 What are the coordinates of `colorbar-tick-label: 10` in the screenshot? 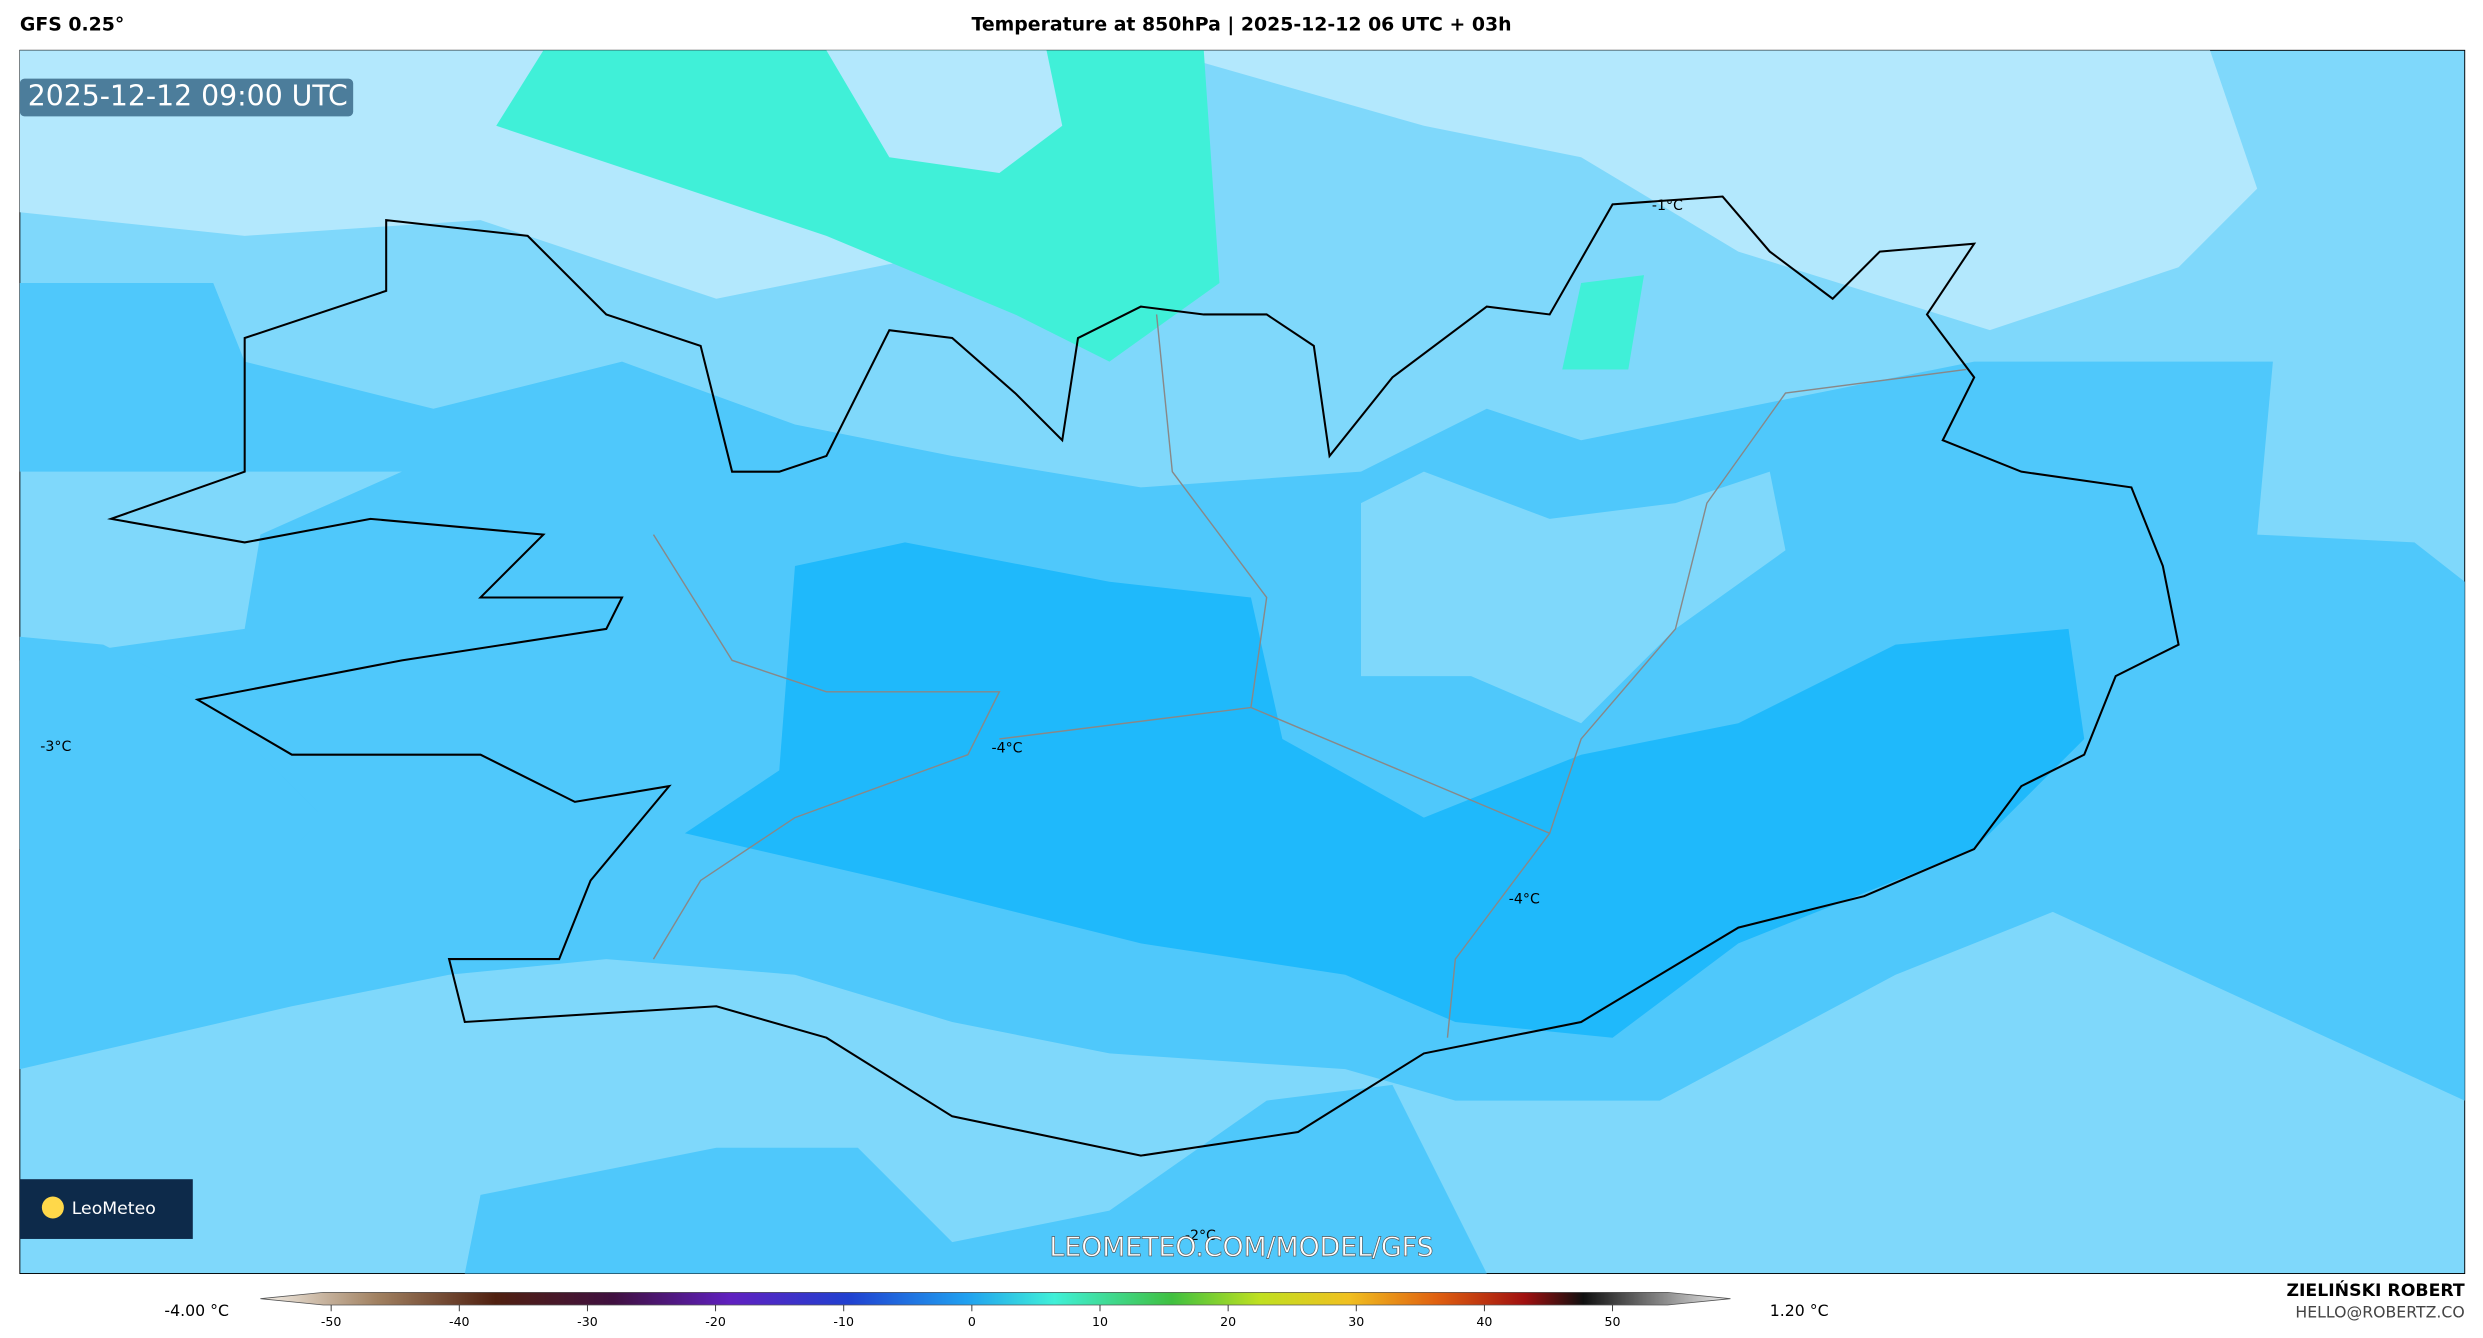 It's located at (1100, 1321).